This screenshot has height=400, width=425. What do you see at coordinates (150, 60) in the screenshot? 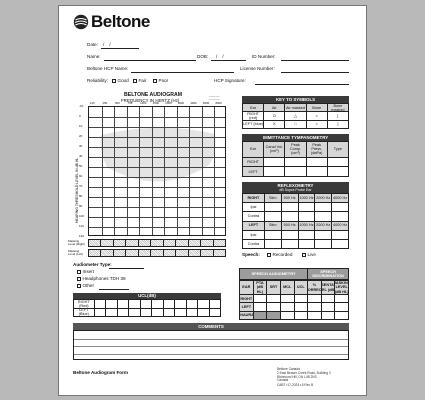
I see `name-field` at bounding box center [150, 60].